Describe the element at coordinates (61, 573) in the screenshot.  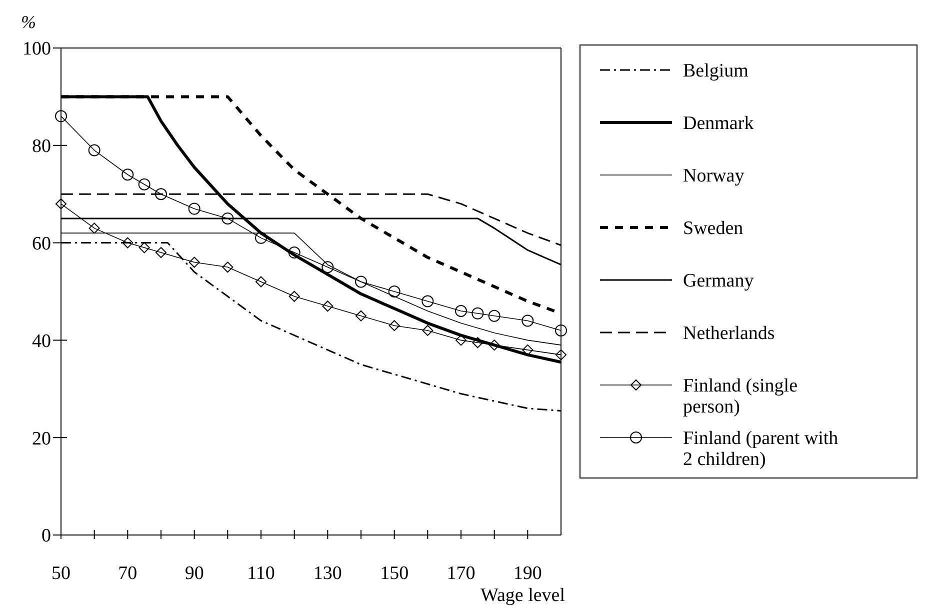
I see `x-tick-label: 50` at that location.